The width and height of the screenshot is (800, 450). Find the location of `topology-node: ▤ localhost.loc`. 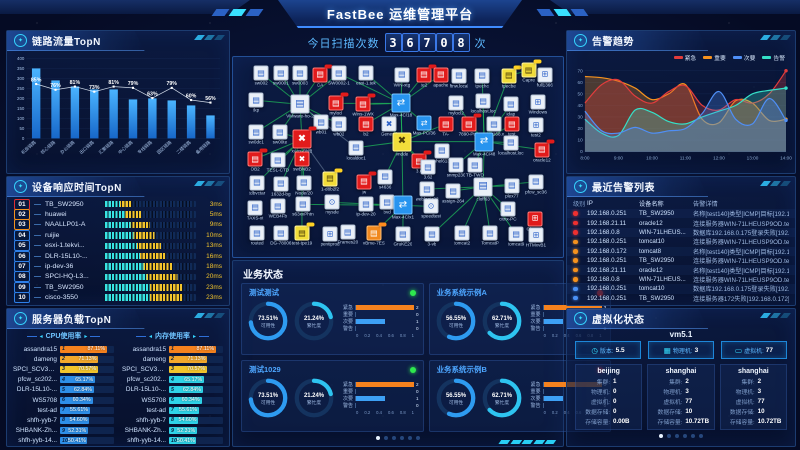

topology-node: ▤ localhost.loc is located at coordinates (483, 103).